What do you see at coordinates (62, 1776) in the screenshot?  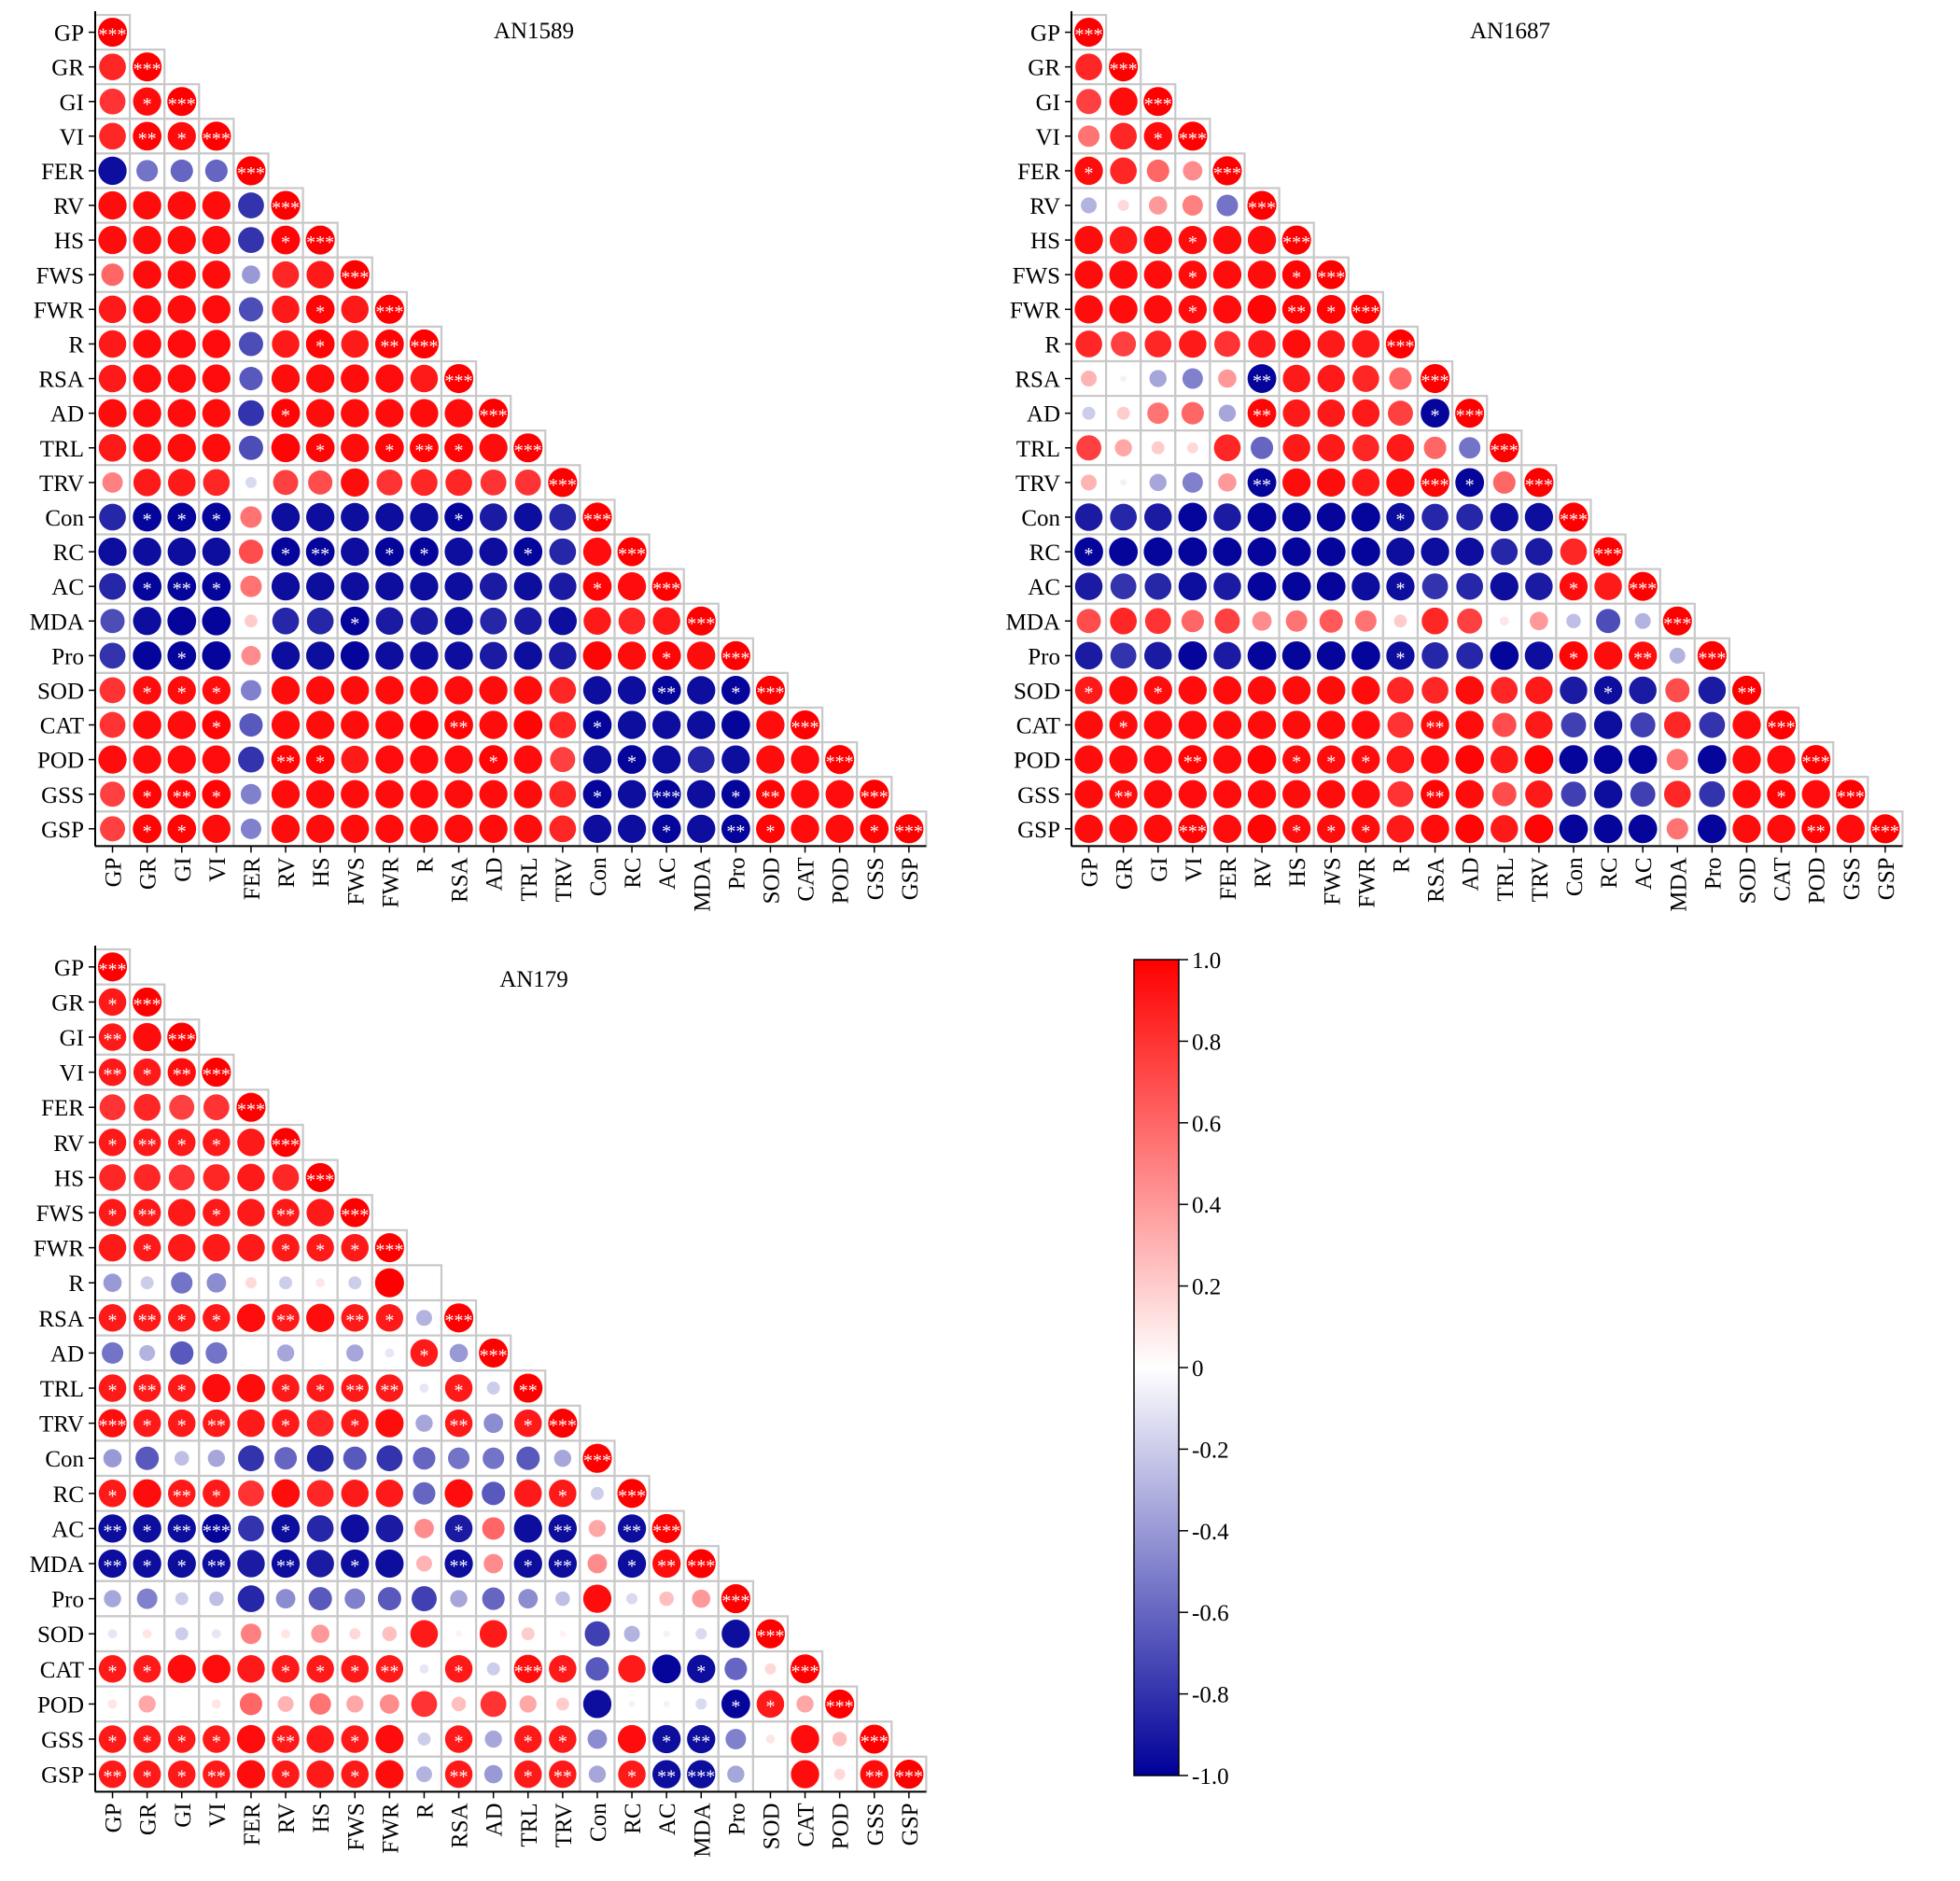 I see `y-tick-label: GSP` at bounding box center [62, 1776].